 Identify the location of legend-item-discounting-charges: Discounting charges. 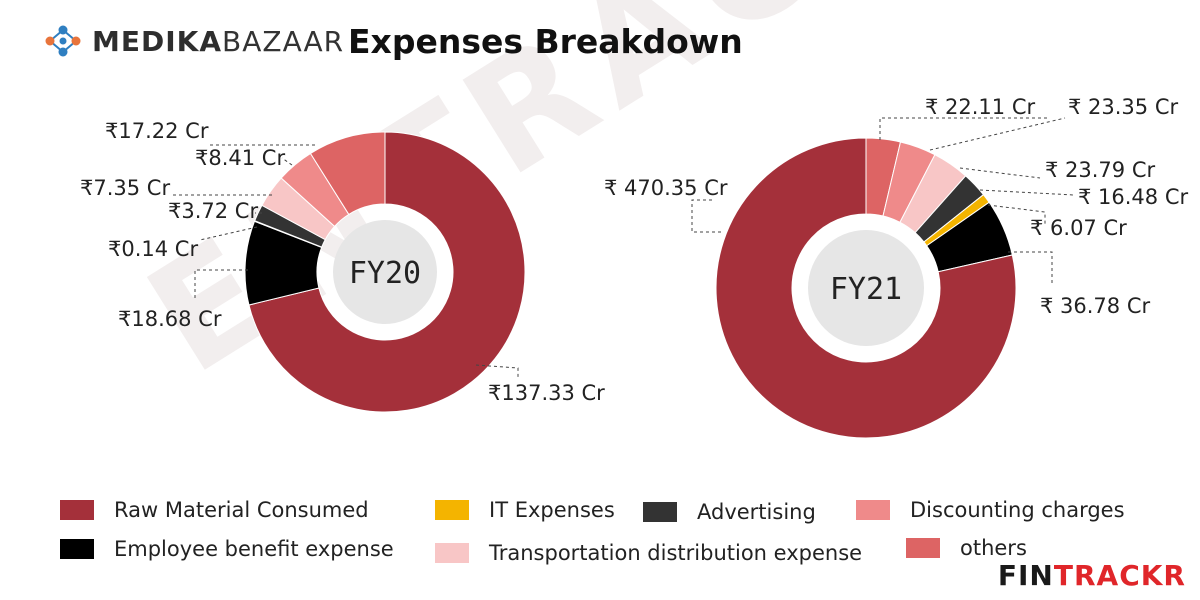
(990, 510).